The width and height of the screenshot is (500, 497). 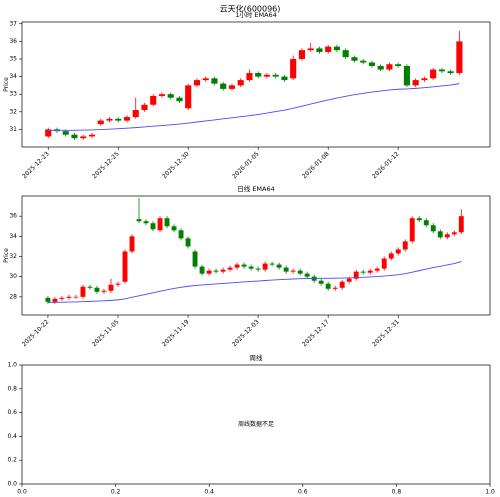 What do you see at coordinates (256, 424) in the screenshot?
I see `annotation: 周线数据不足` at bounding box center [256, 424].